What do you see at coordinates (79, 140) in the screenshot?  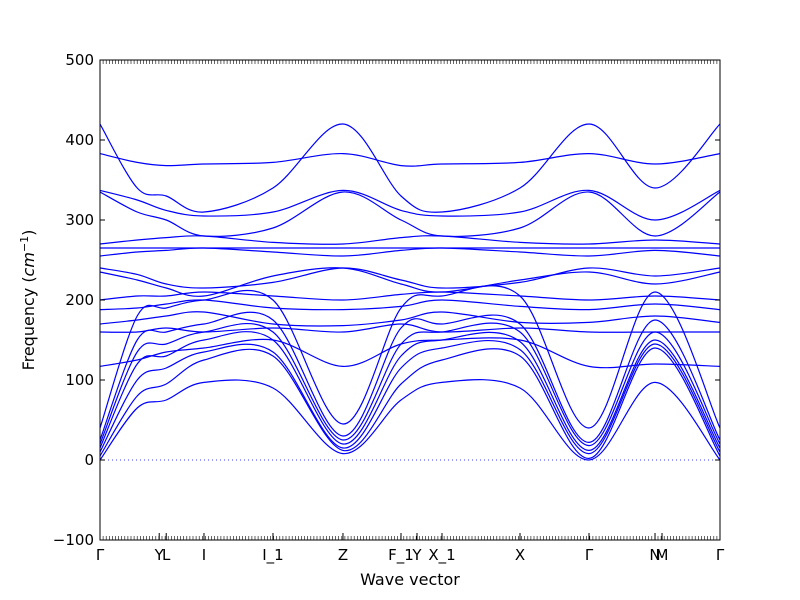 I see `y-tick-label: 400` at bounding box center [79, 140].